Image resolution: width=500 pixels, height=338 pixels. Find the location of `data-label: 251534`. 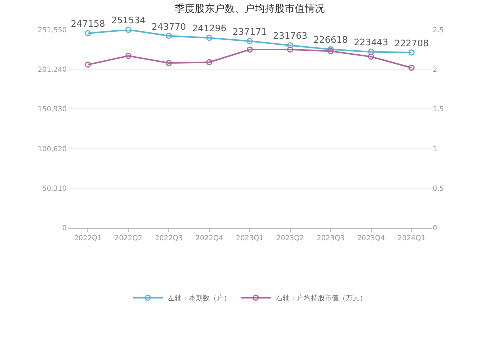

data-label: 251534 is located at coordinates (128, 21).